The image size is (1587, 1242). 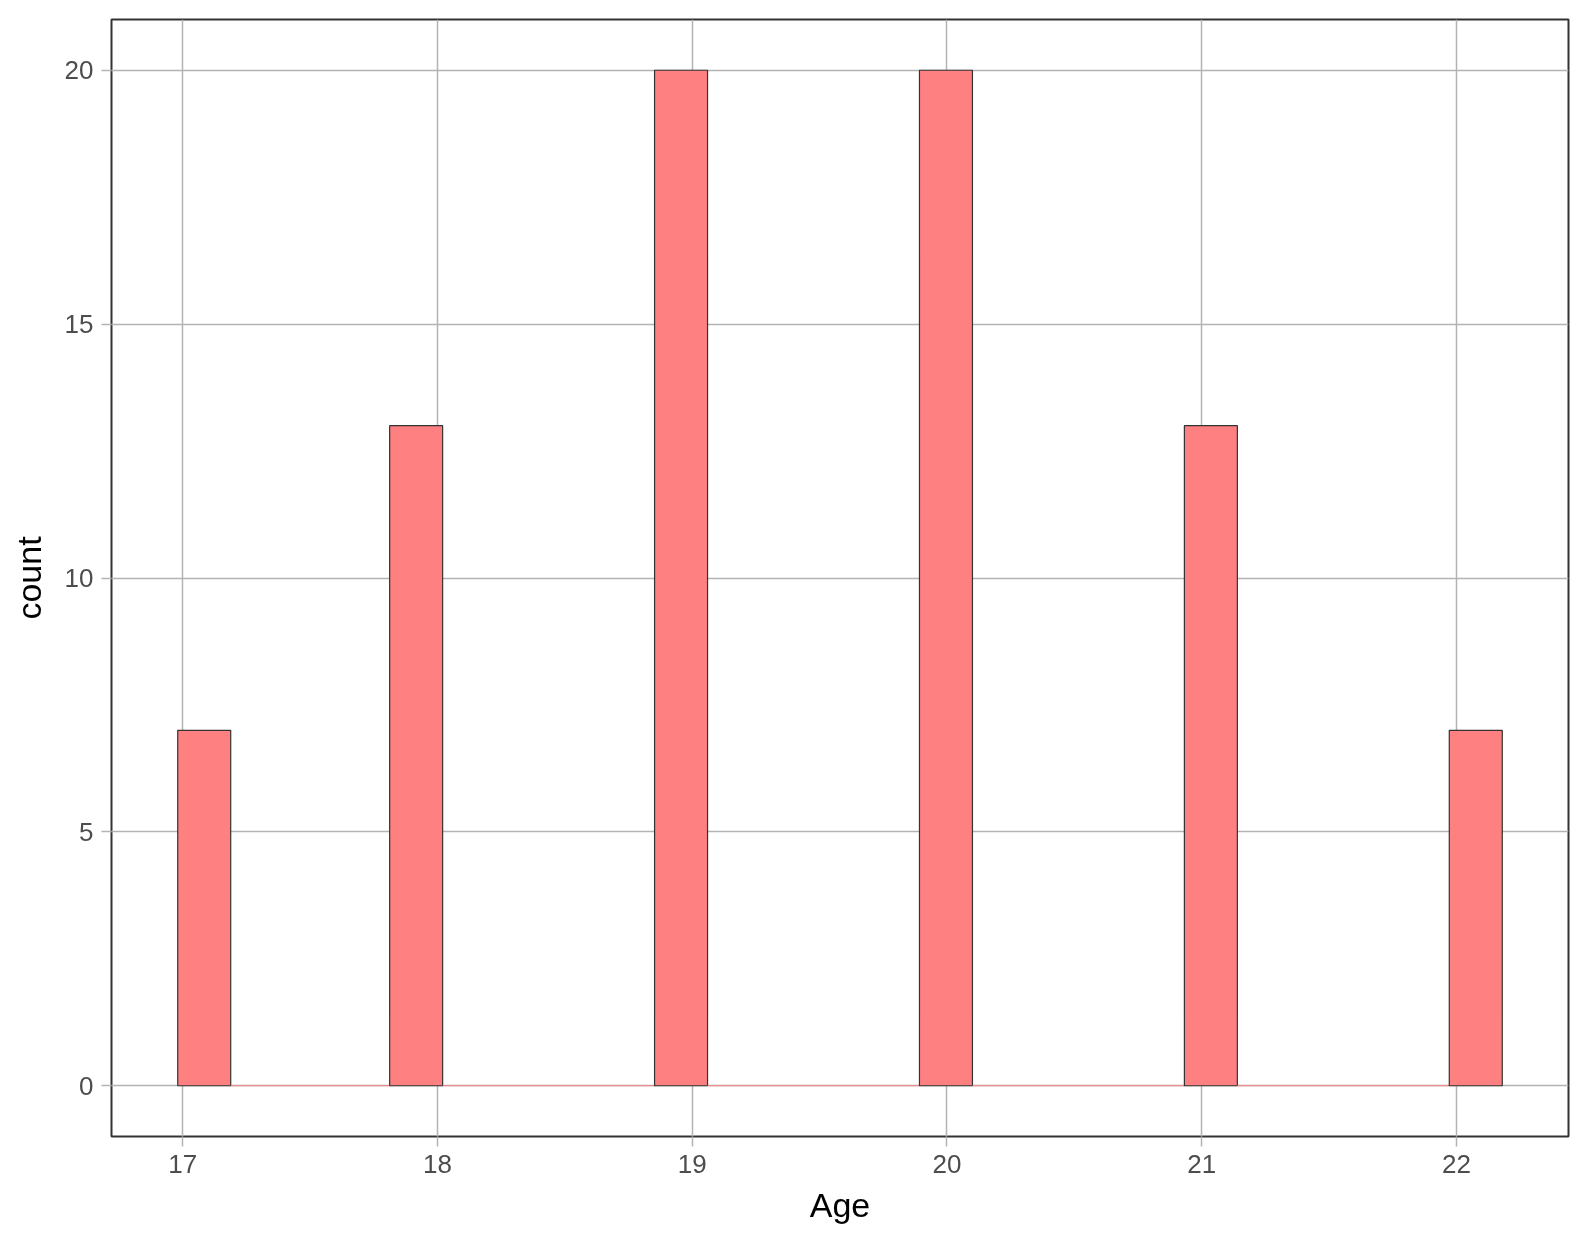 What do you see at coordinates (1456, 1163) in the screenshot?
I see `x-tick-label: 22` at bounding box center [1456, 1163].